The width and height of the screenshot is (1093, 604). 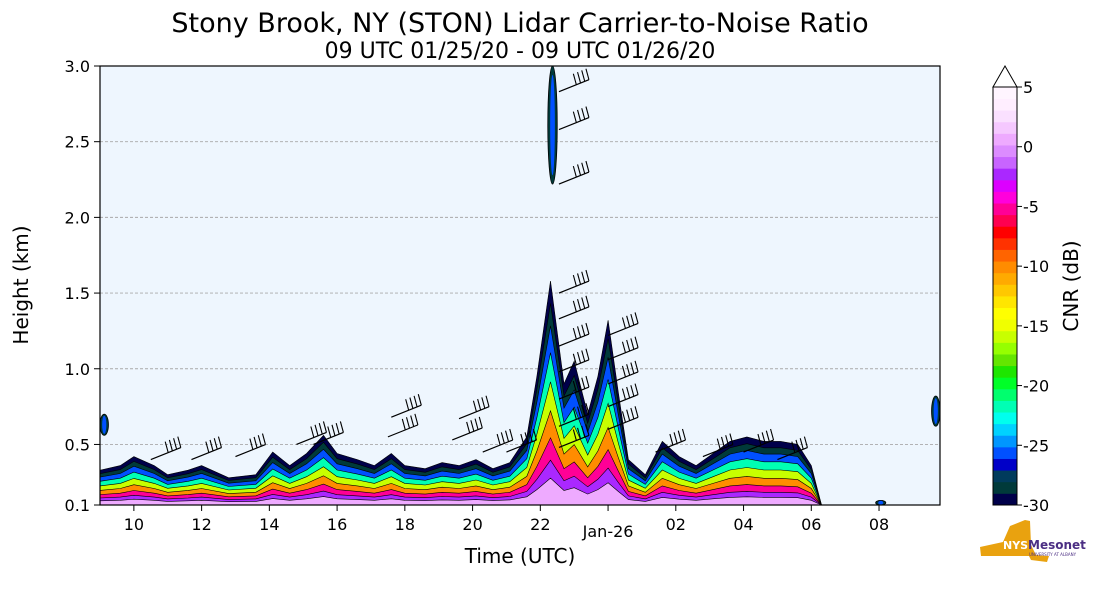 I want to click on x-tick-label: 04, so click(x=743, y=524).